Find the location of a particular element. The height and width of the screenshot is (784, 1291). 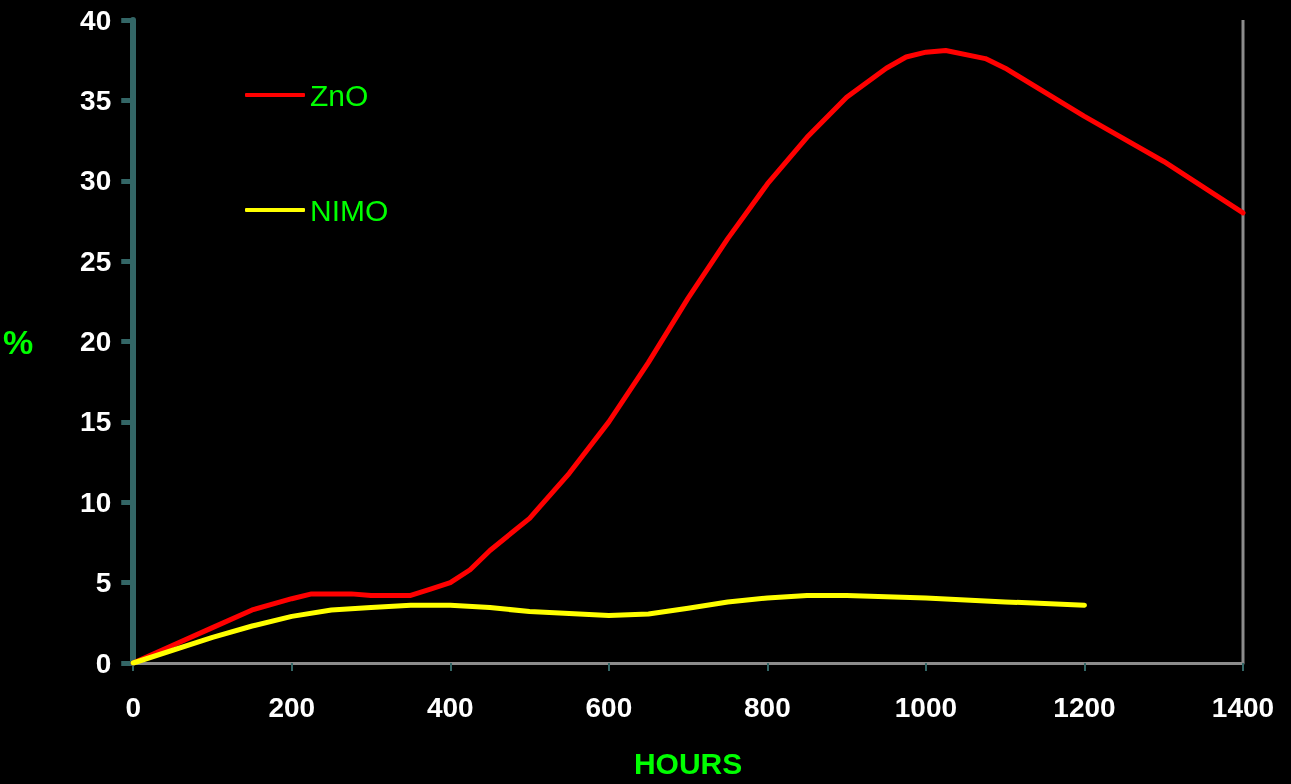

x-tick-label: 1000 is located at coordinates (926, 707).